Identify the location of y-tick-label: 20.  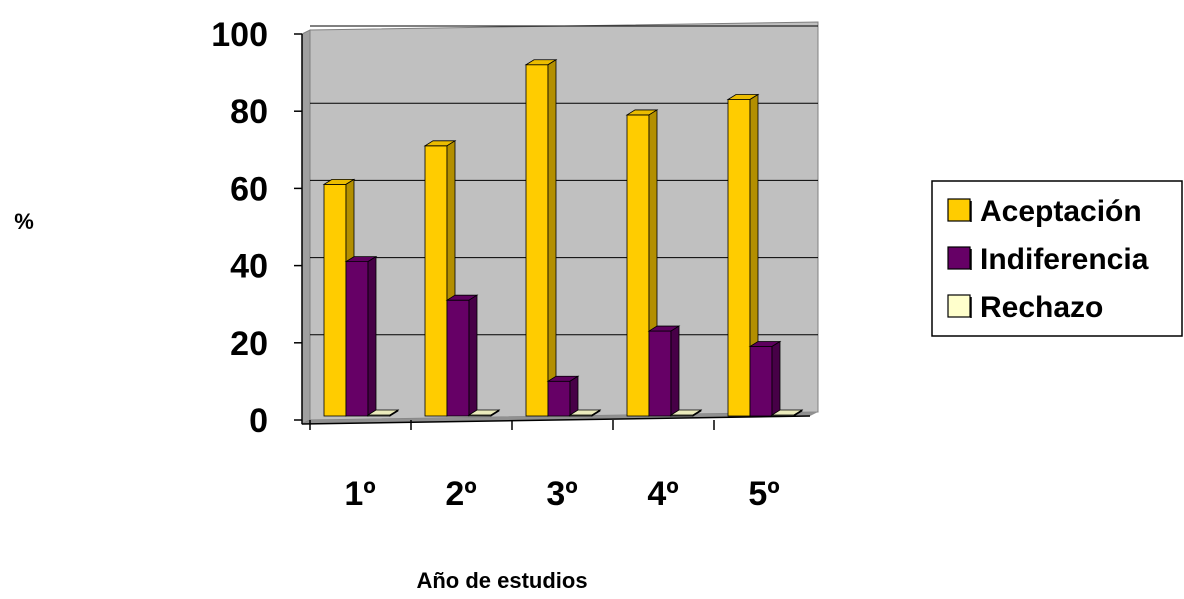
(249, 344).